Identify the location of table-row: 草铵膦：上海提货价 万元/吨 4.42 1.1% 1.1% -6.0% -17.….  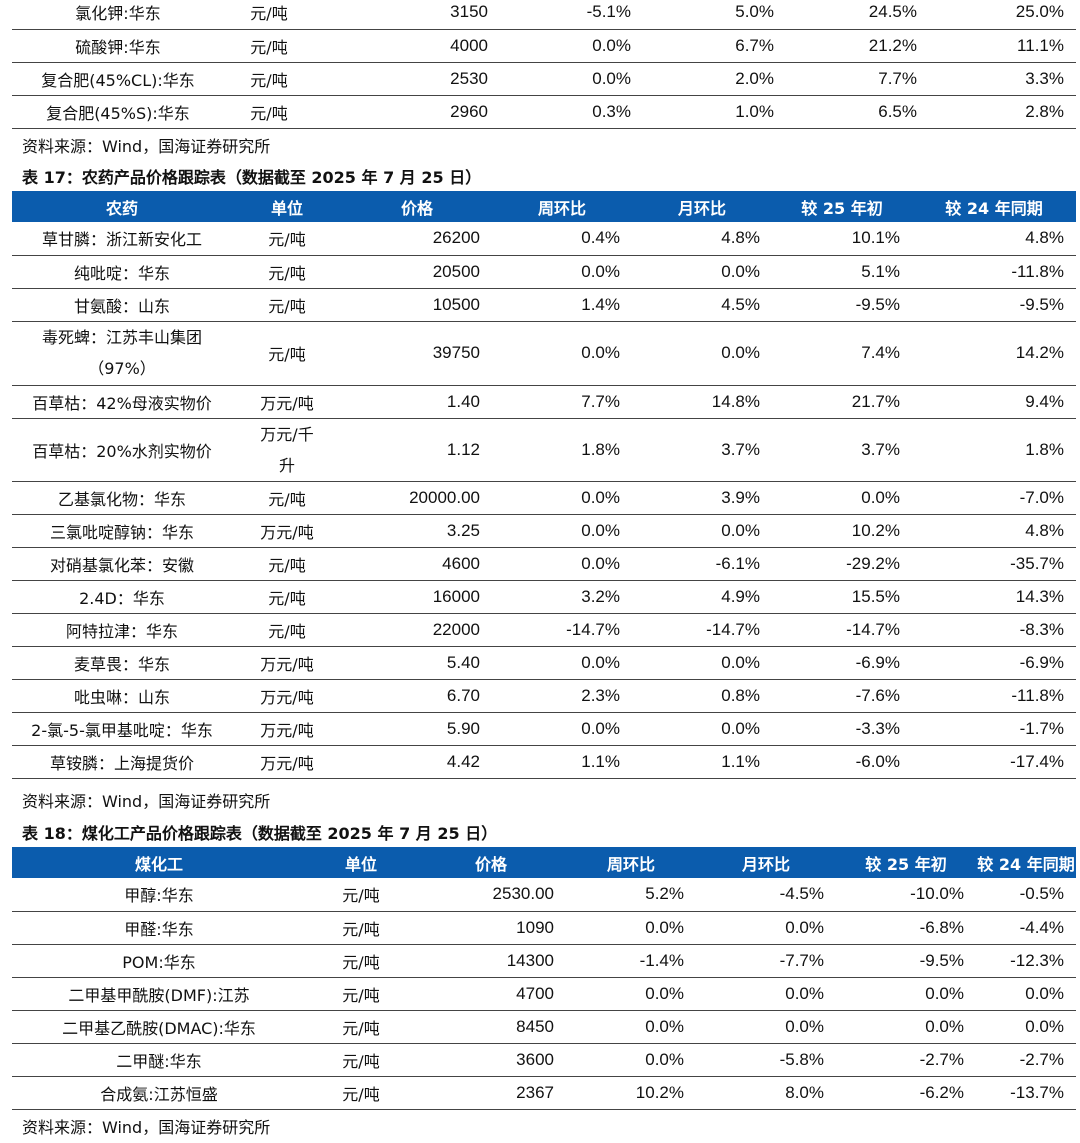
(544, 762).